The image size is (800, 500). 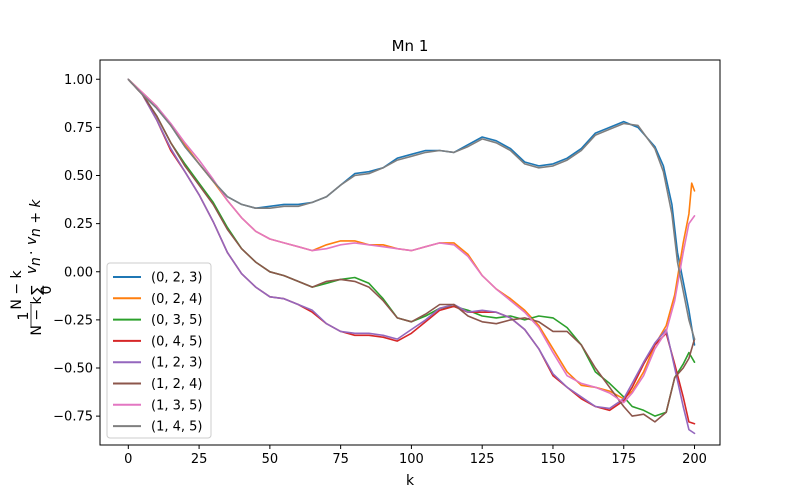 What do you see at coordinates (410, 46) in the screenshot?
I see `chart-title: Mn 1` at bounding box center [410, 46].